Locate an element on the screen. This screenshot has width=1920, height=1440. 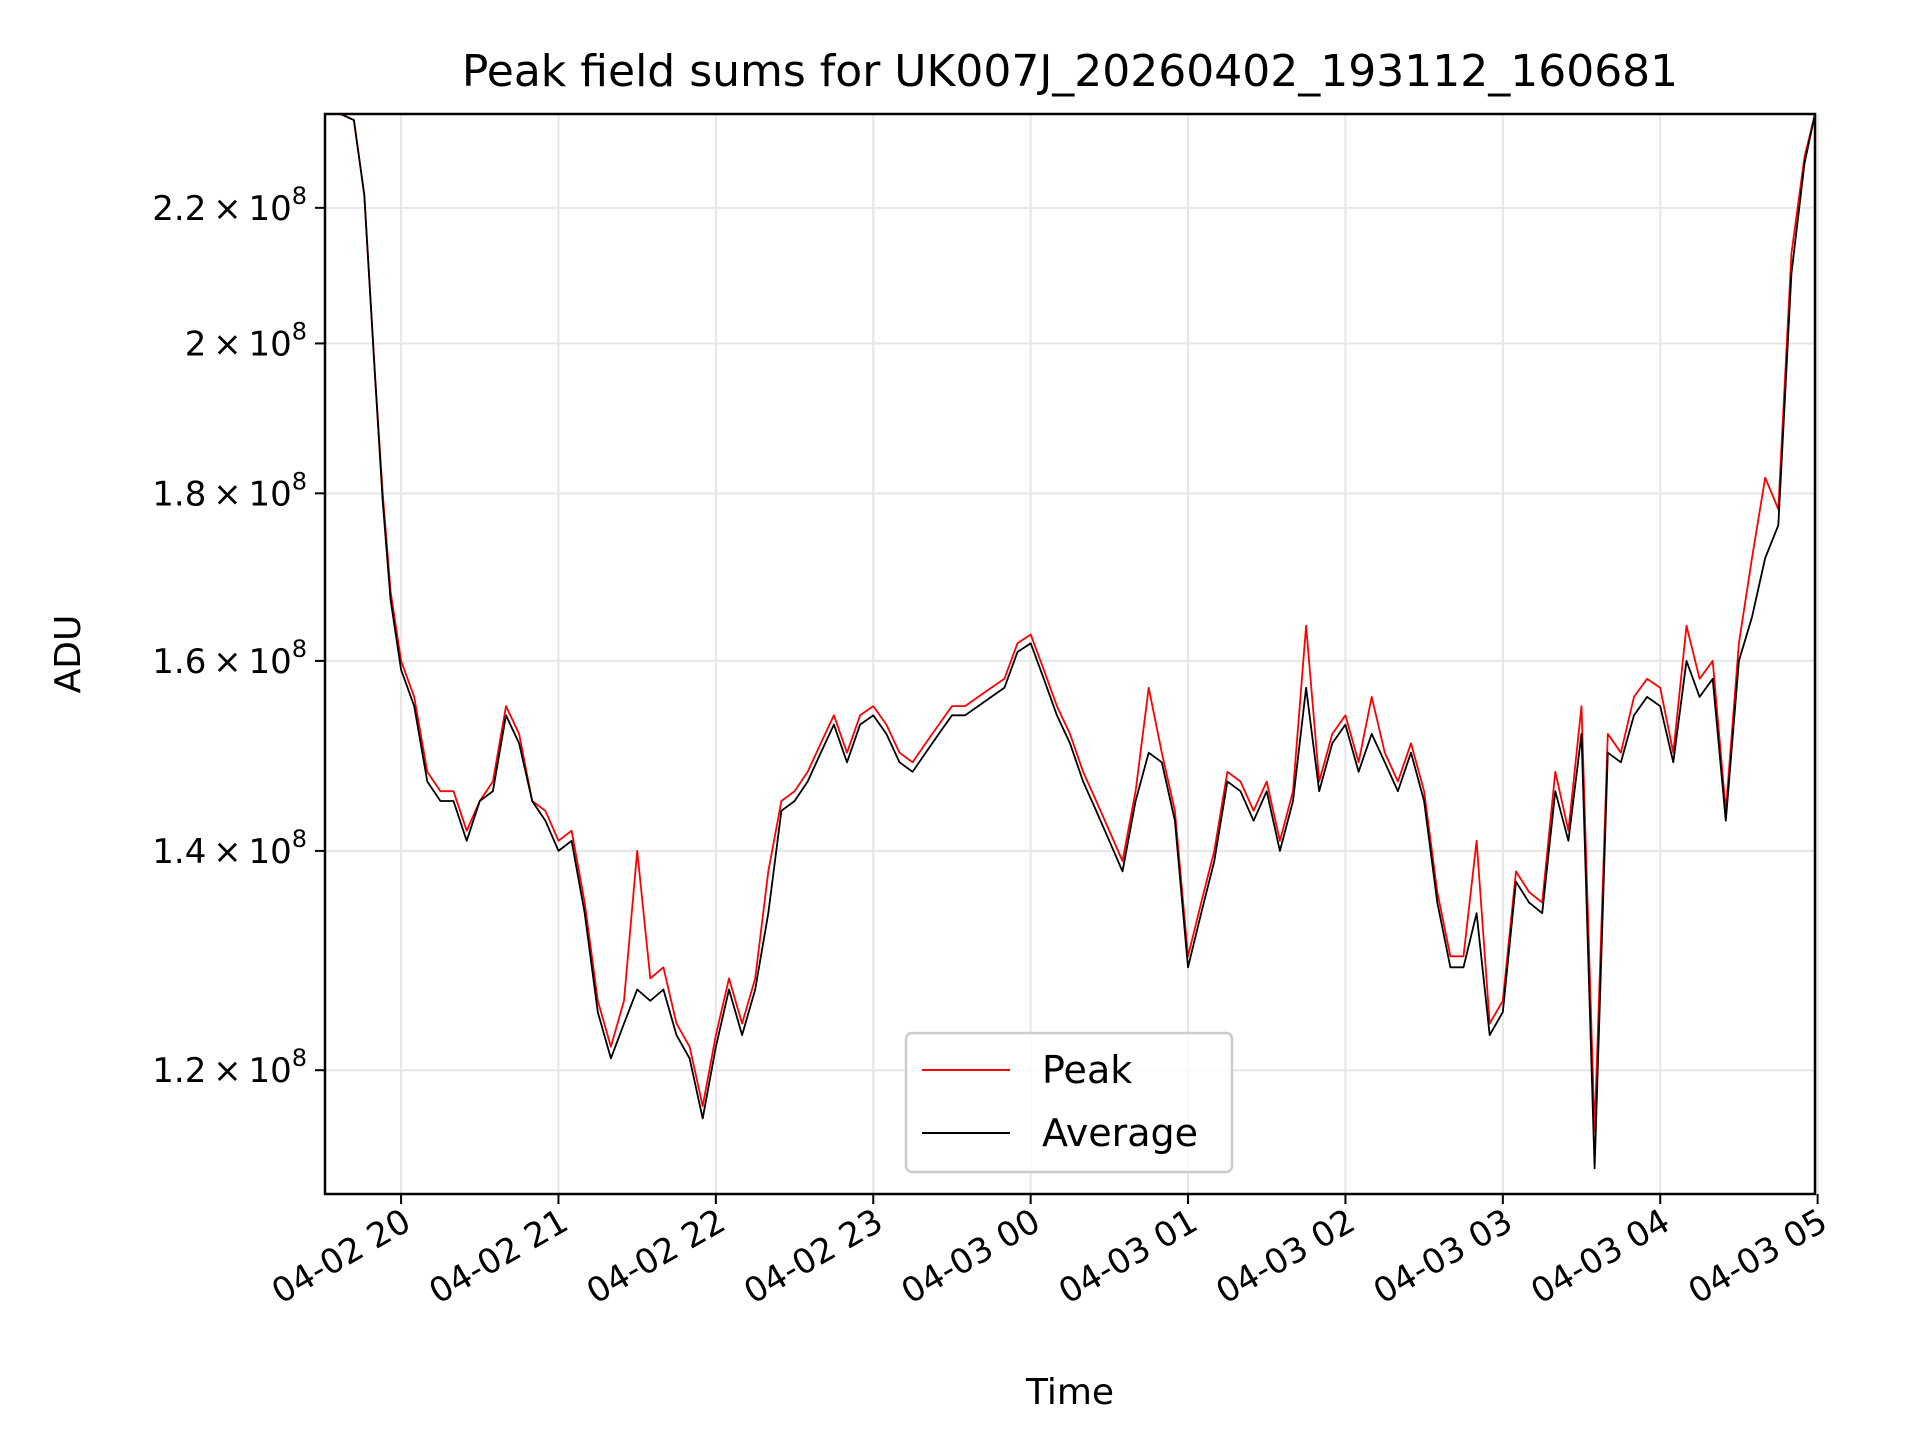
y-tick-mantissa: 2.2 is located at coordinates (179, 209).